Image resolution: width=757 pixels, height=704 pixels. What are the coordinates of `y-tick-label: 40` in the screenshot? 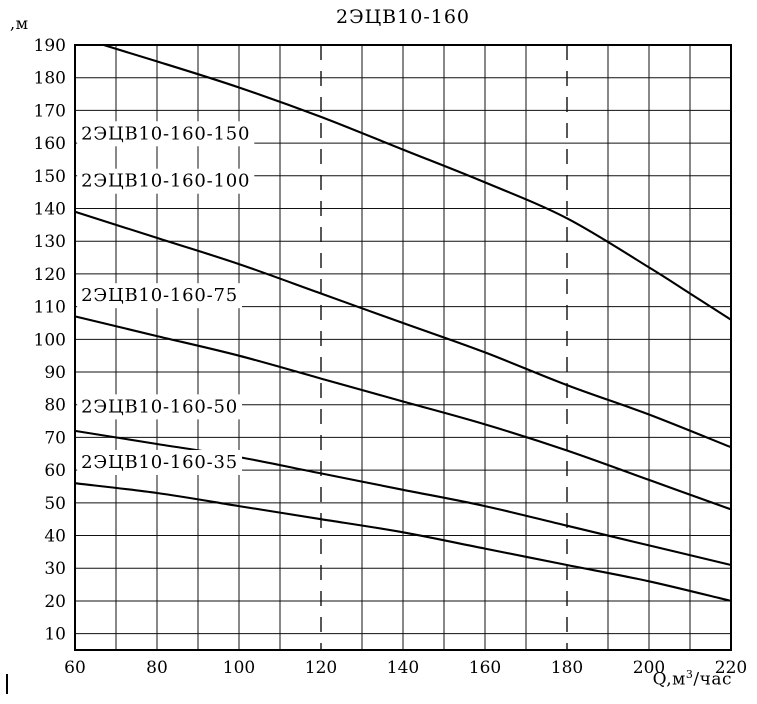 It's located at (55, 537).